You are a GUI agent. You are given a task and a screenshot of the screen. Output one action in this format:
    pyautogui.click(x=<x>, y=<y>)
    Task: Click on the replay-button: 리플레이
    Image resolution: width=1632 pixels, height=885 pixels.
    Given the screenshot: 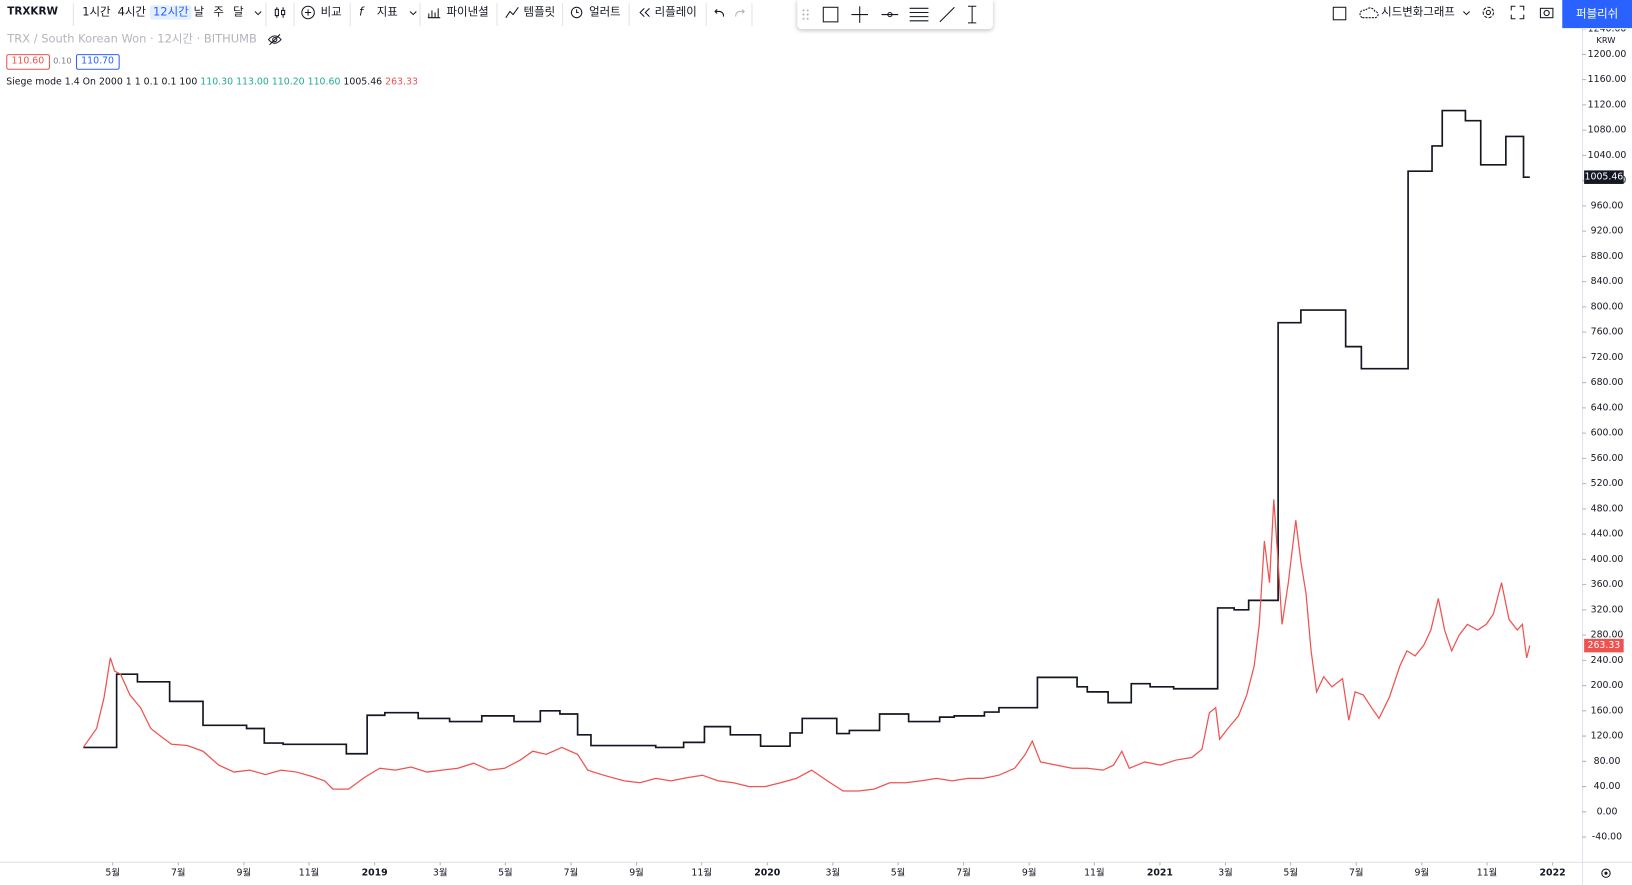 What is the action you would take?
    pyautogui.click(x=675, y=12)
    